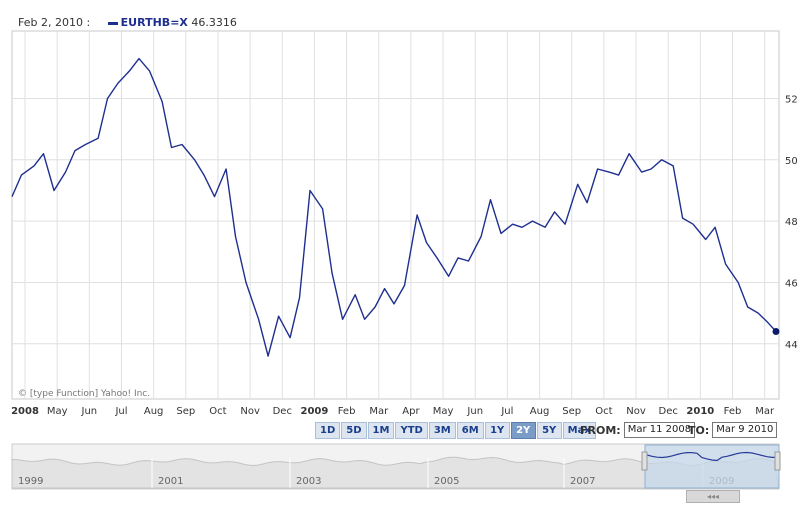  What do you see at coordinates (25, 411) in the screenshot?
I see `x-tick-label: 2008` at bounding box center [25, 411].